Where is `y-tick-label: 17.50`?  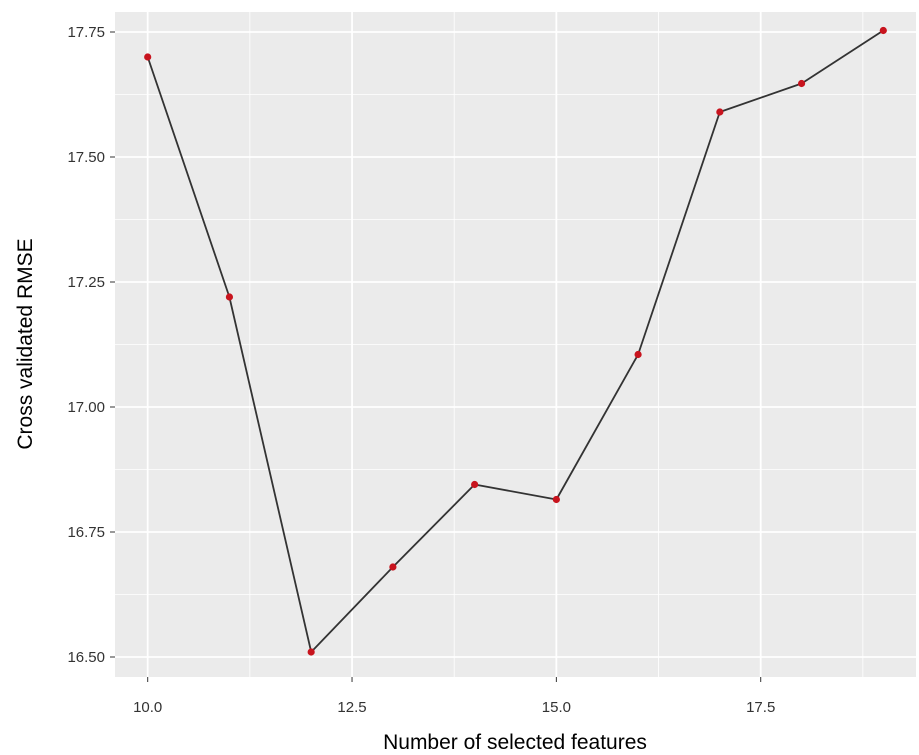 y-tick-label: 17.50 is located at coordinates (86, 157).